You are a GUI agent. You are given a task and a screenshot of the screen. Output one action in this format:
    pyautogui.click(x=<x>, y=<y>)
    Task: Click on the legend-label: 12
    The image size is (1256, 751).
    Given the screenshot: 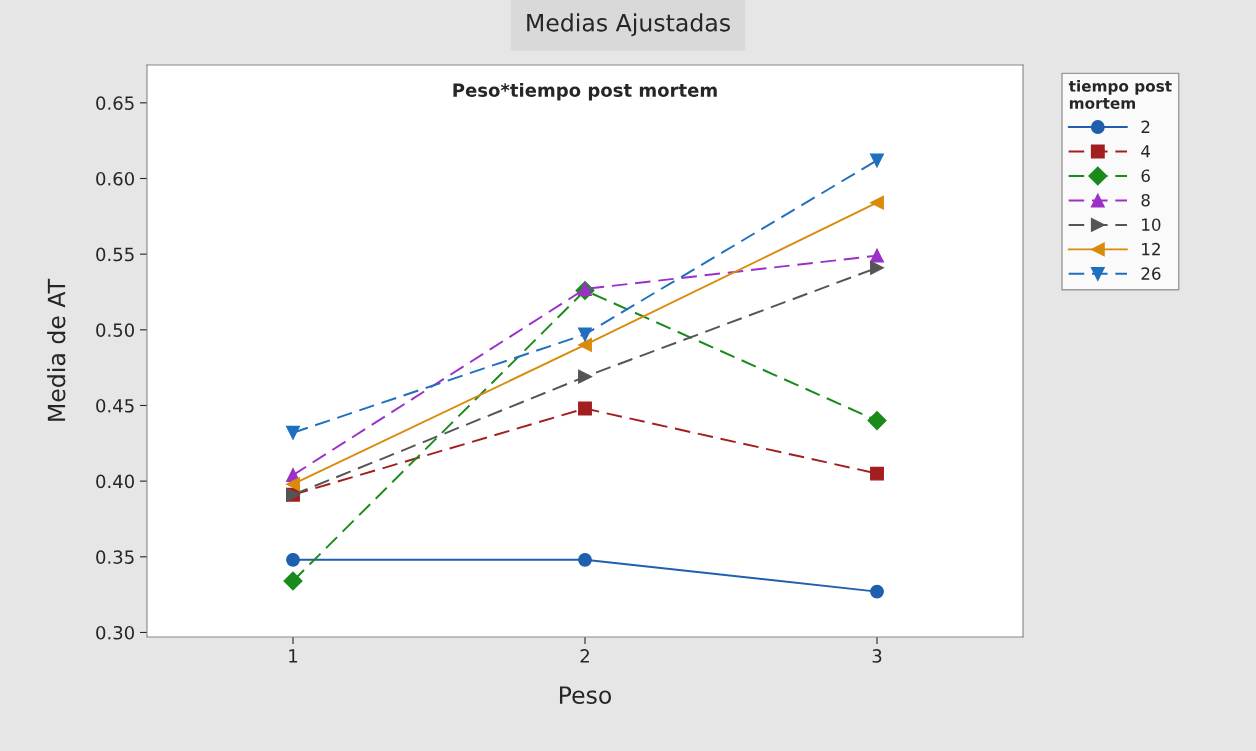 What is the action you would take?
    pyautogui.click(x=1151, y=249)
    